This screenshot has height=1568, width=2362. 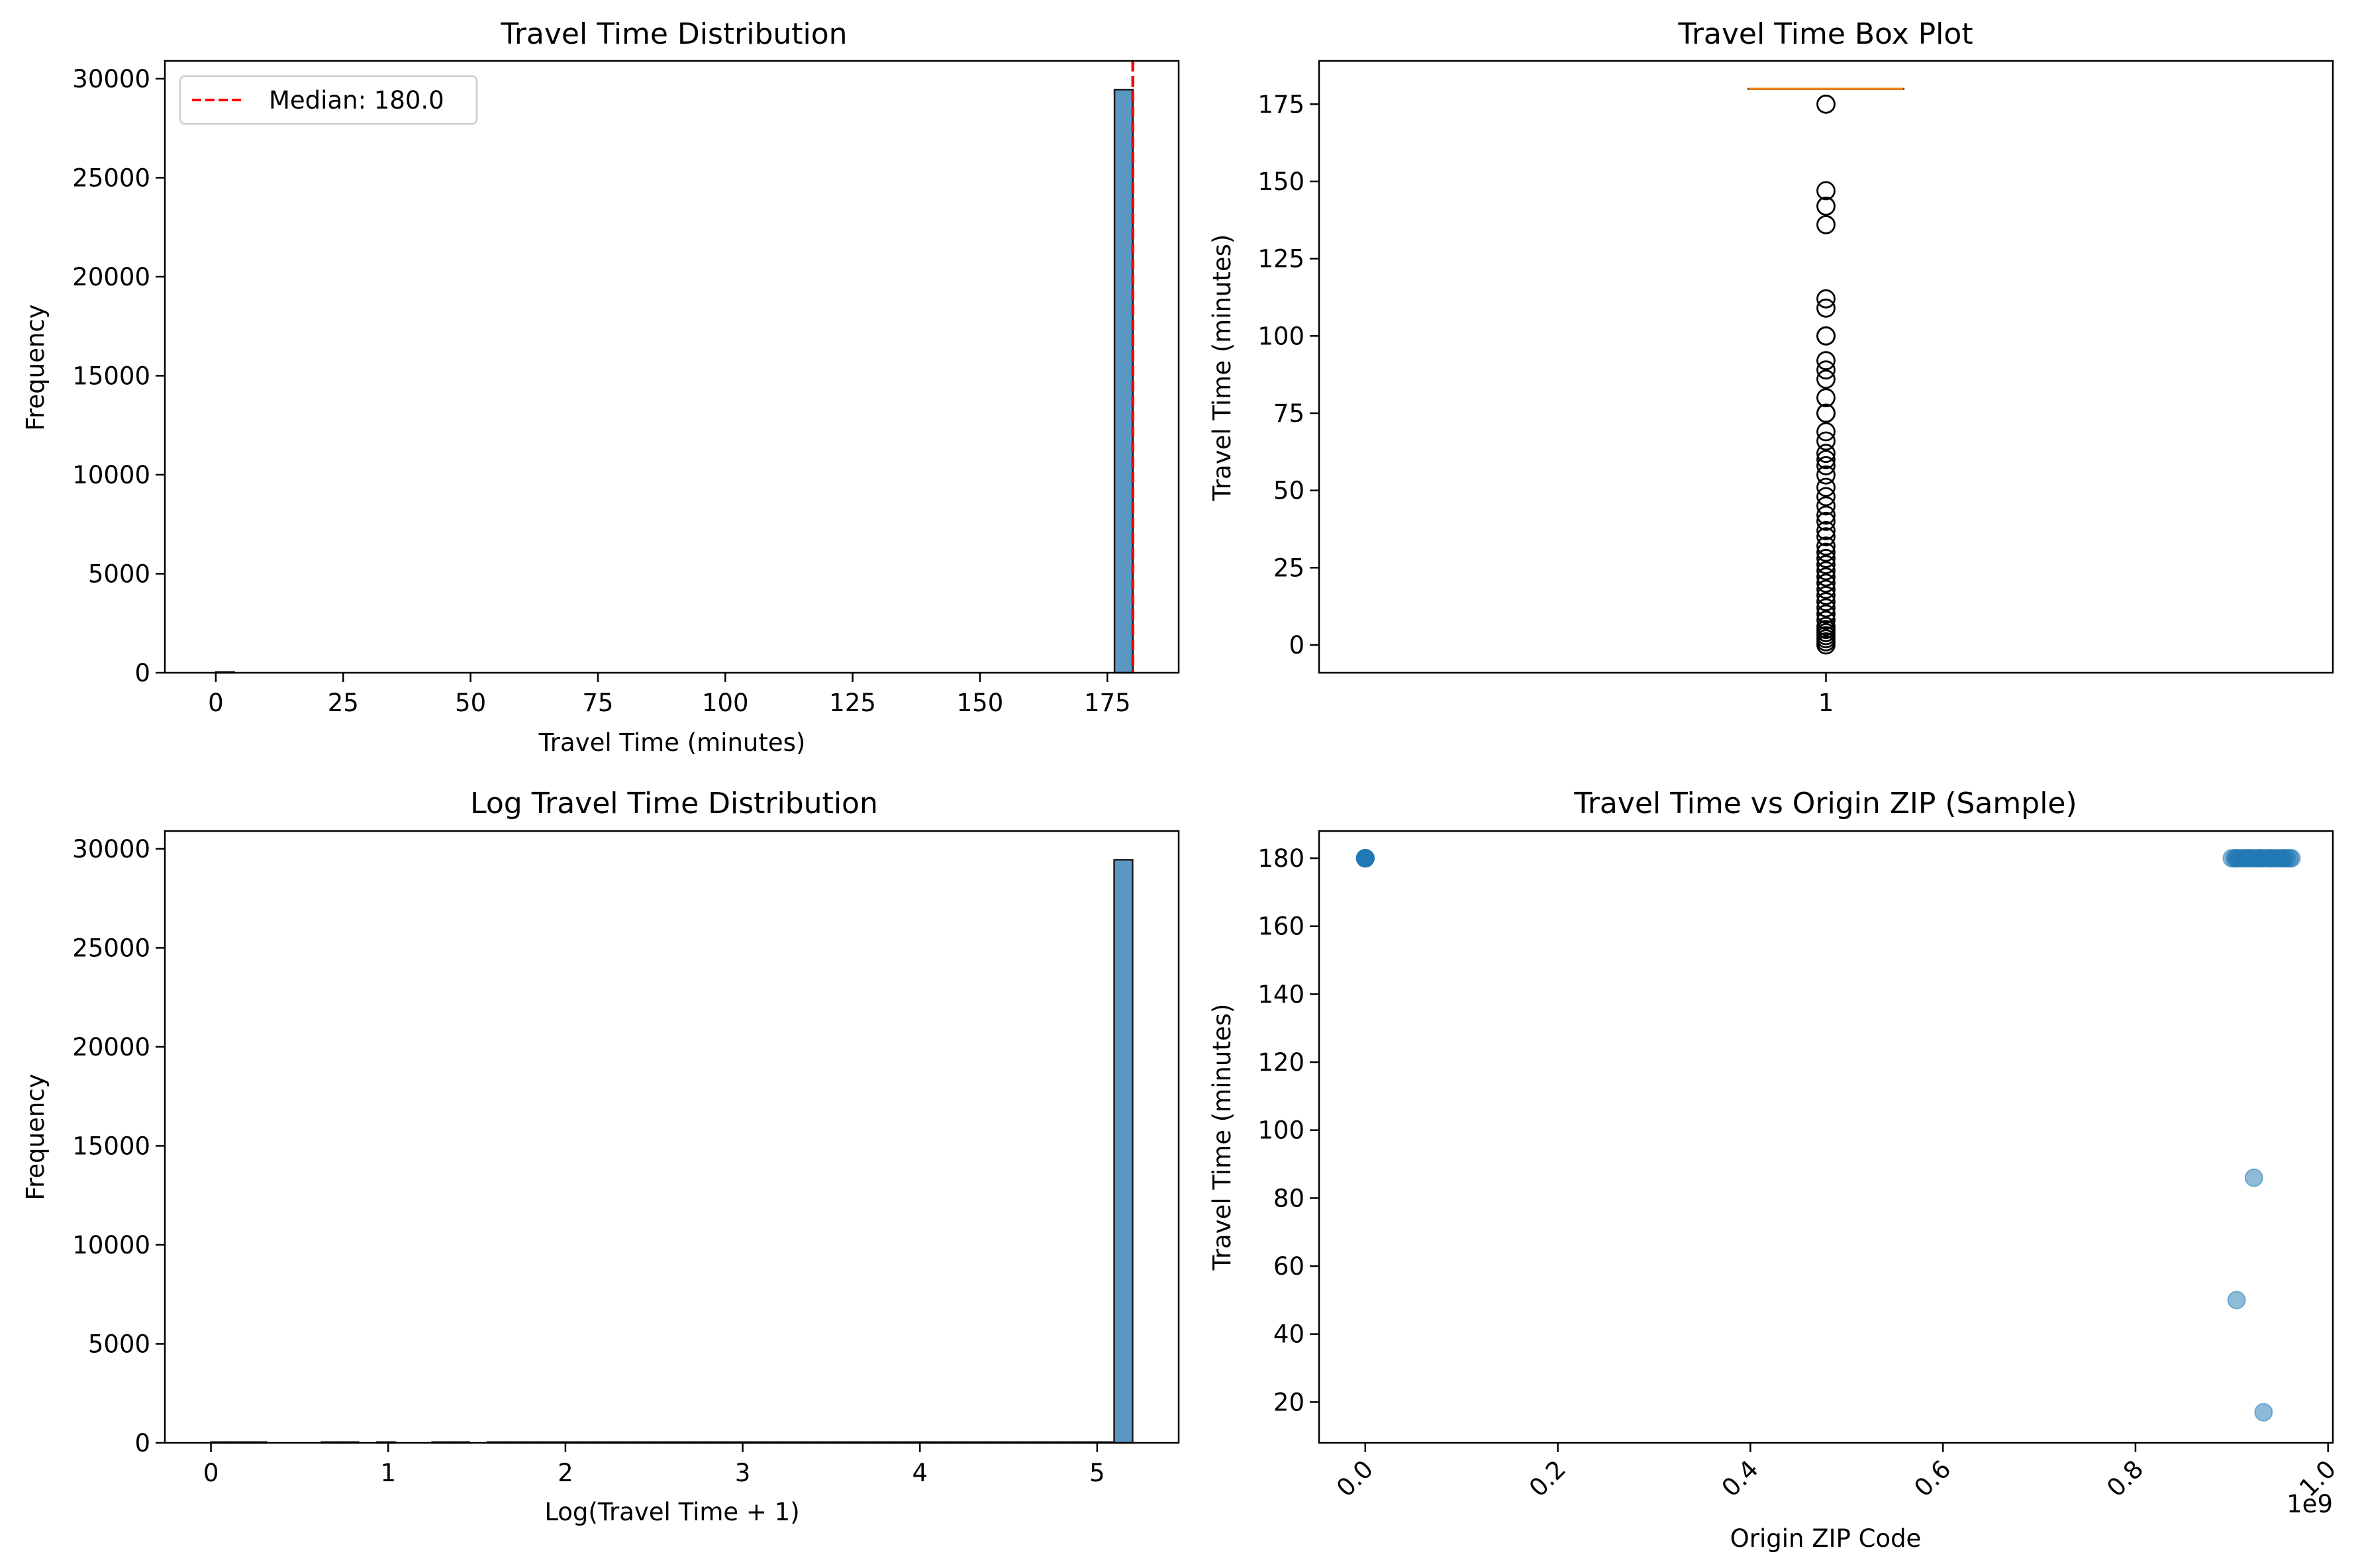 I want to click on y-tick-label: 20, so click(x=1288, y=1402).